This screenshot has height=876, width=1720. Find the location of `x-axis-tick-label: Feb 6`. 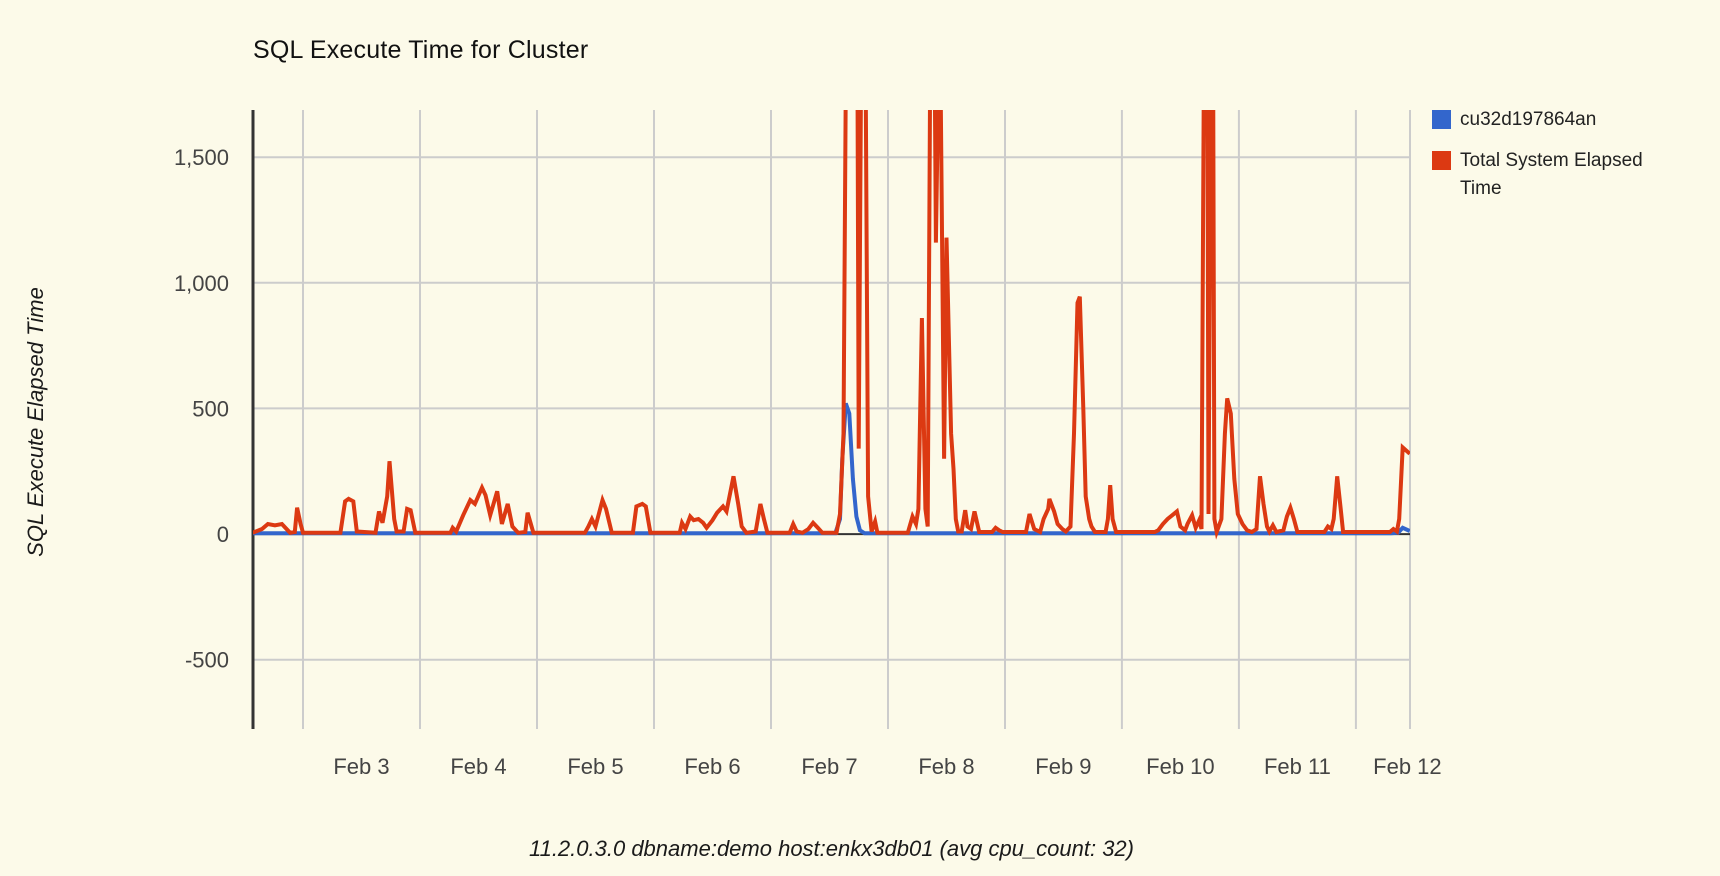

x-axis-tick-label: Feb 6 is located at coordinates (712, 766).